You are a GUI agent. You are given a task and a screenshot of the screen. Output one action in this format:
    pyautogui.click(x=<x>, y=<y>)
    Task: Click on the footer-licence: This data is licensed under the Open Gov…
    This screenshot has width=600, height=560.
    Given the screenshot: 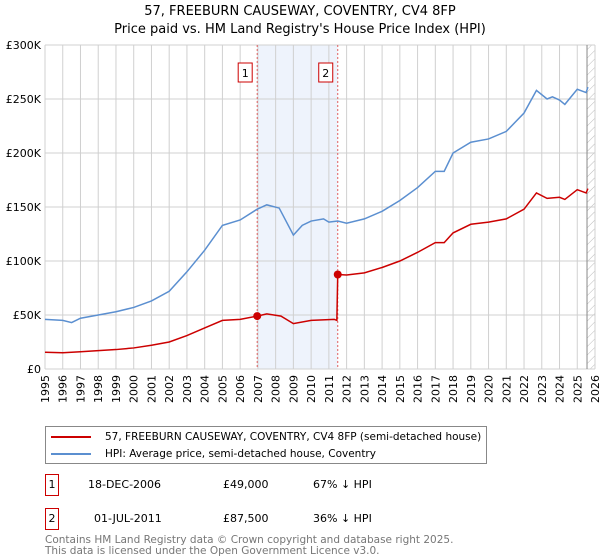 What is the action you would take?
    pyautogui.click(x=212, y=551)
    